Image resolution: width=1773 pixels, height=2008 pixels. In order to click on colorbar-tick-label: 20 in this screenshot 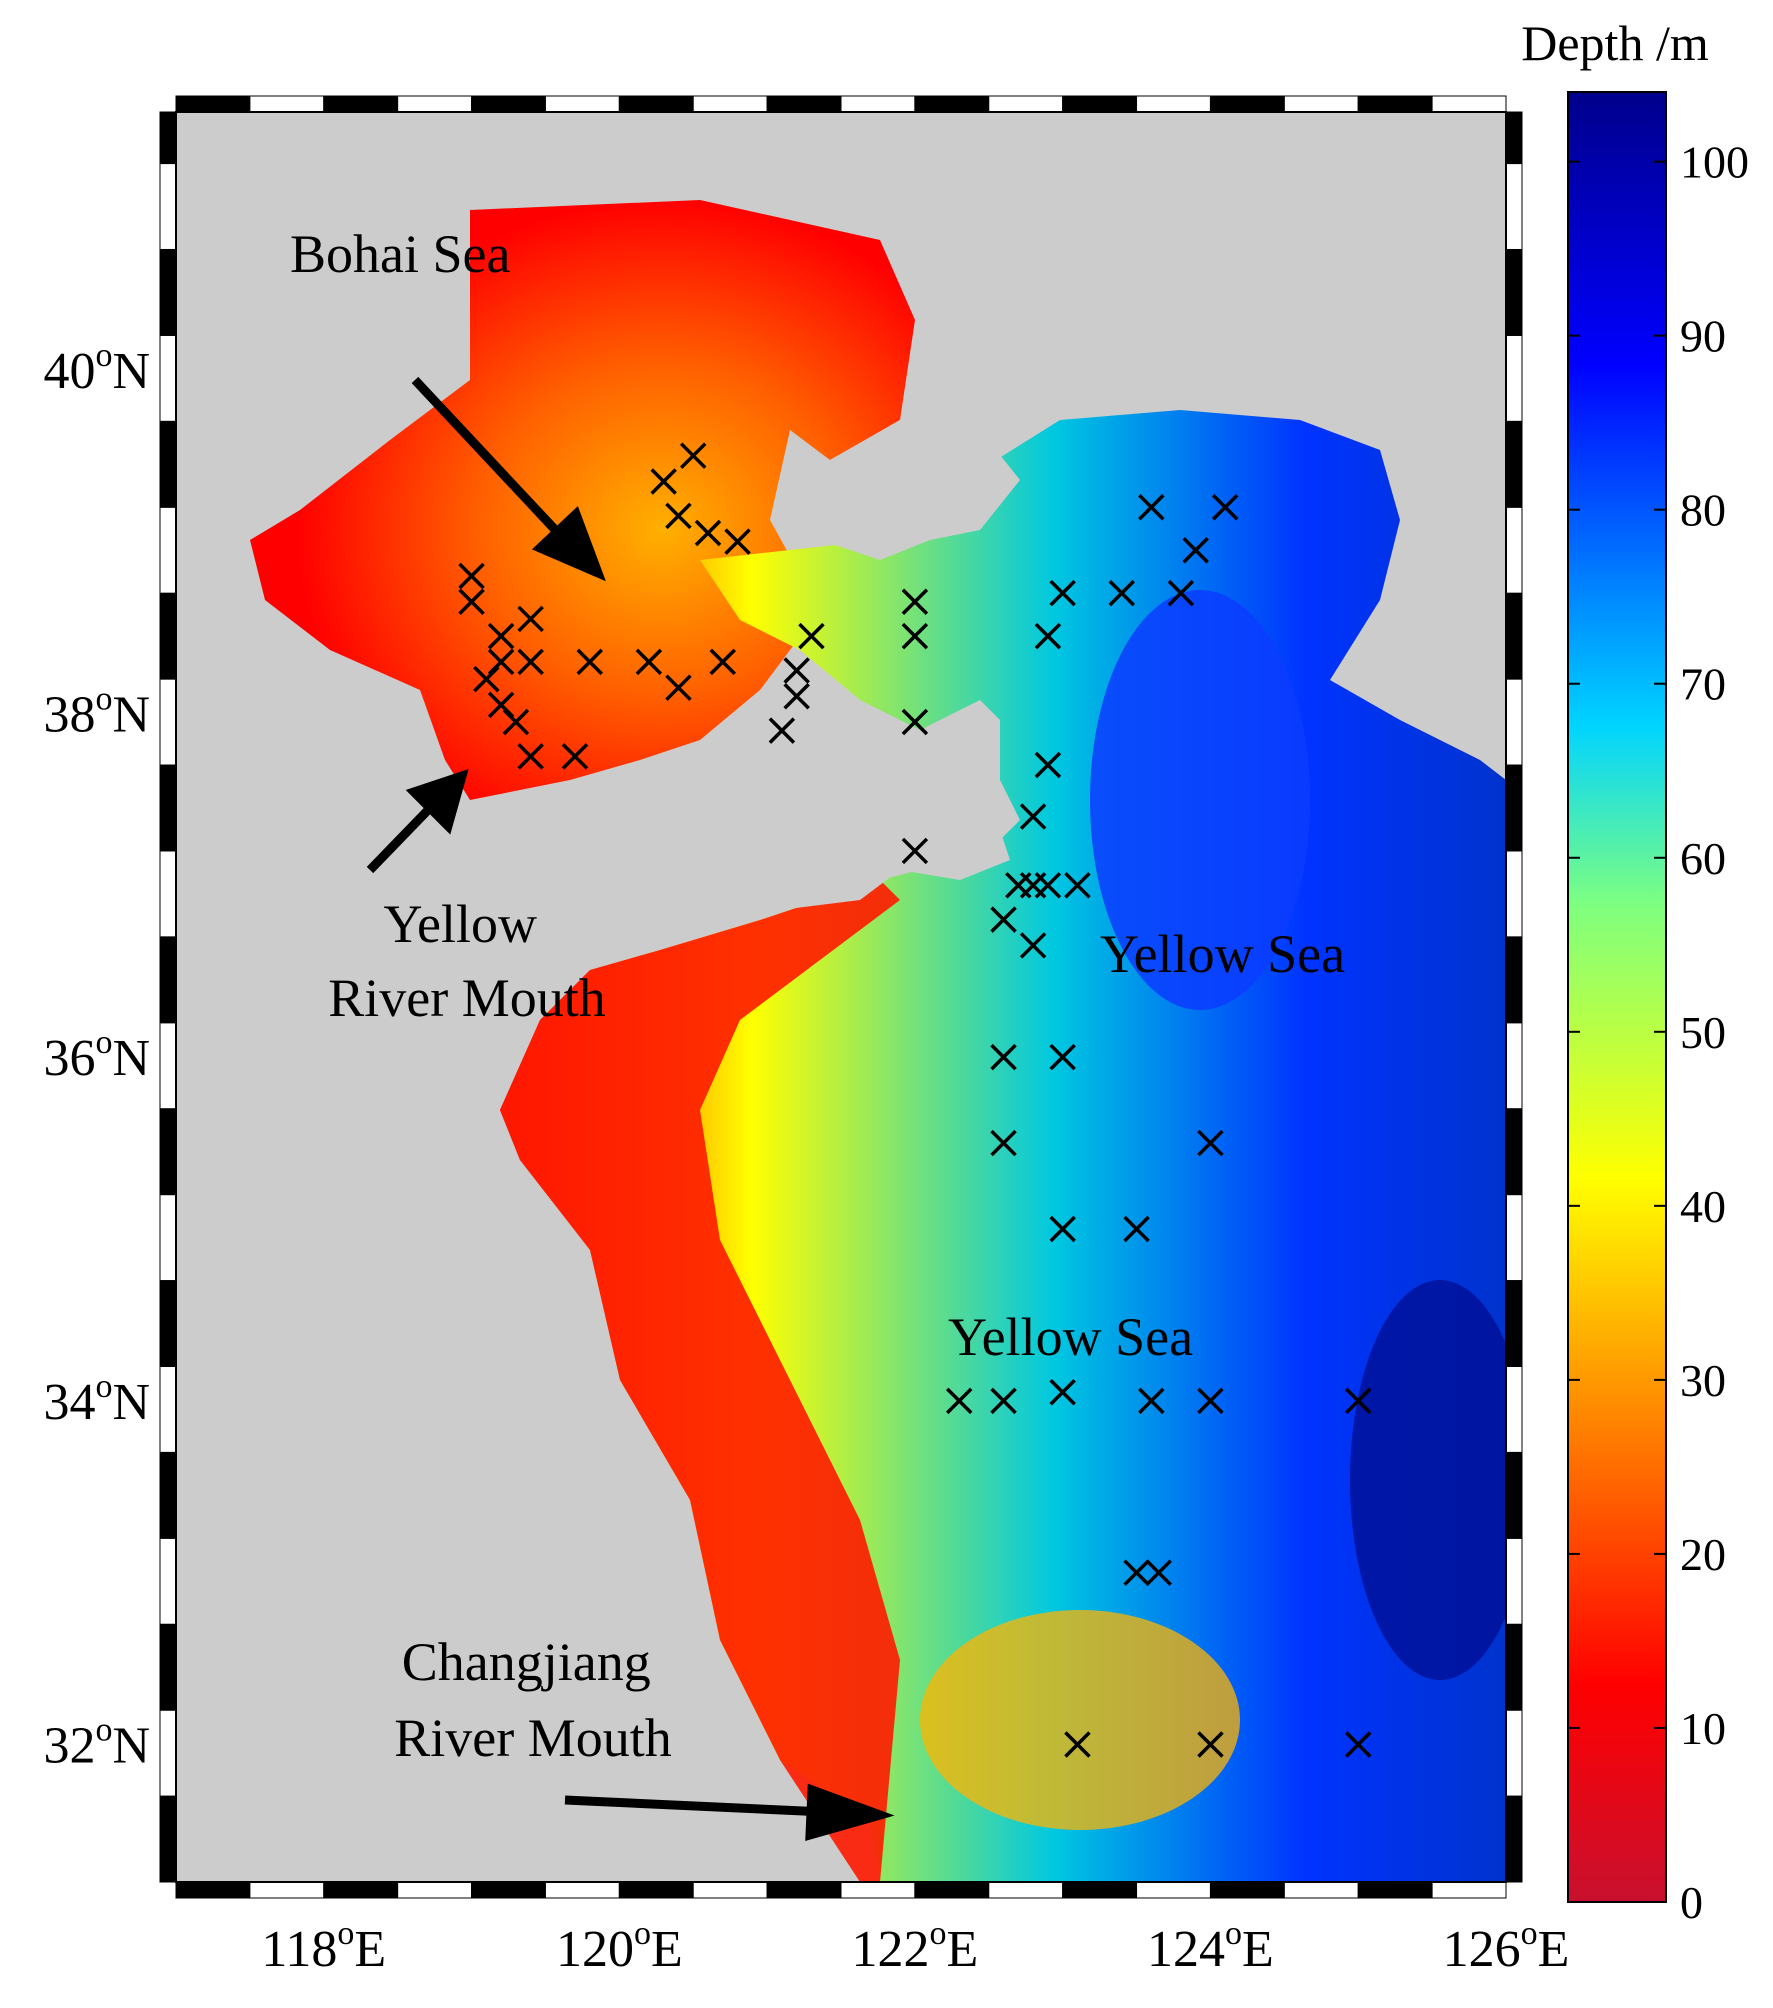, I will do `click(1703, 1554)`.